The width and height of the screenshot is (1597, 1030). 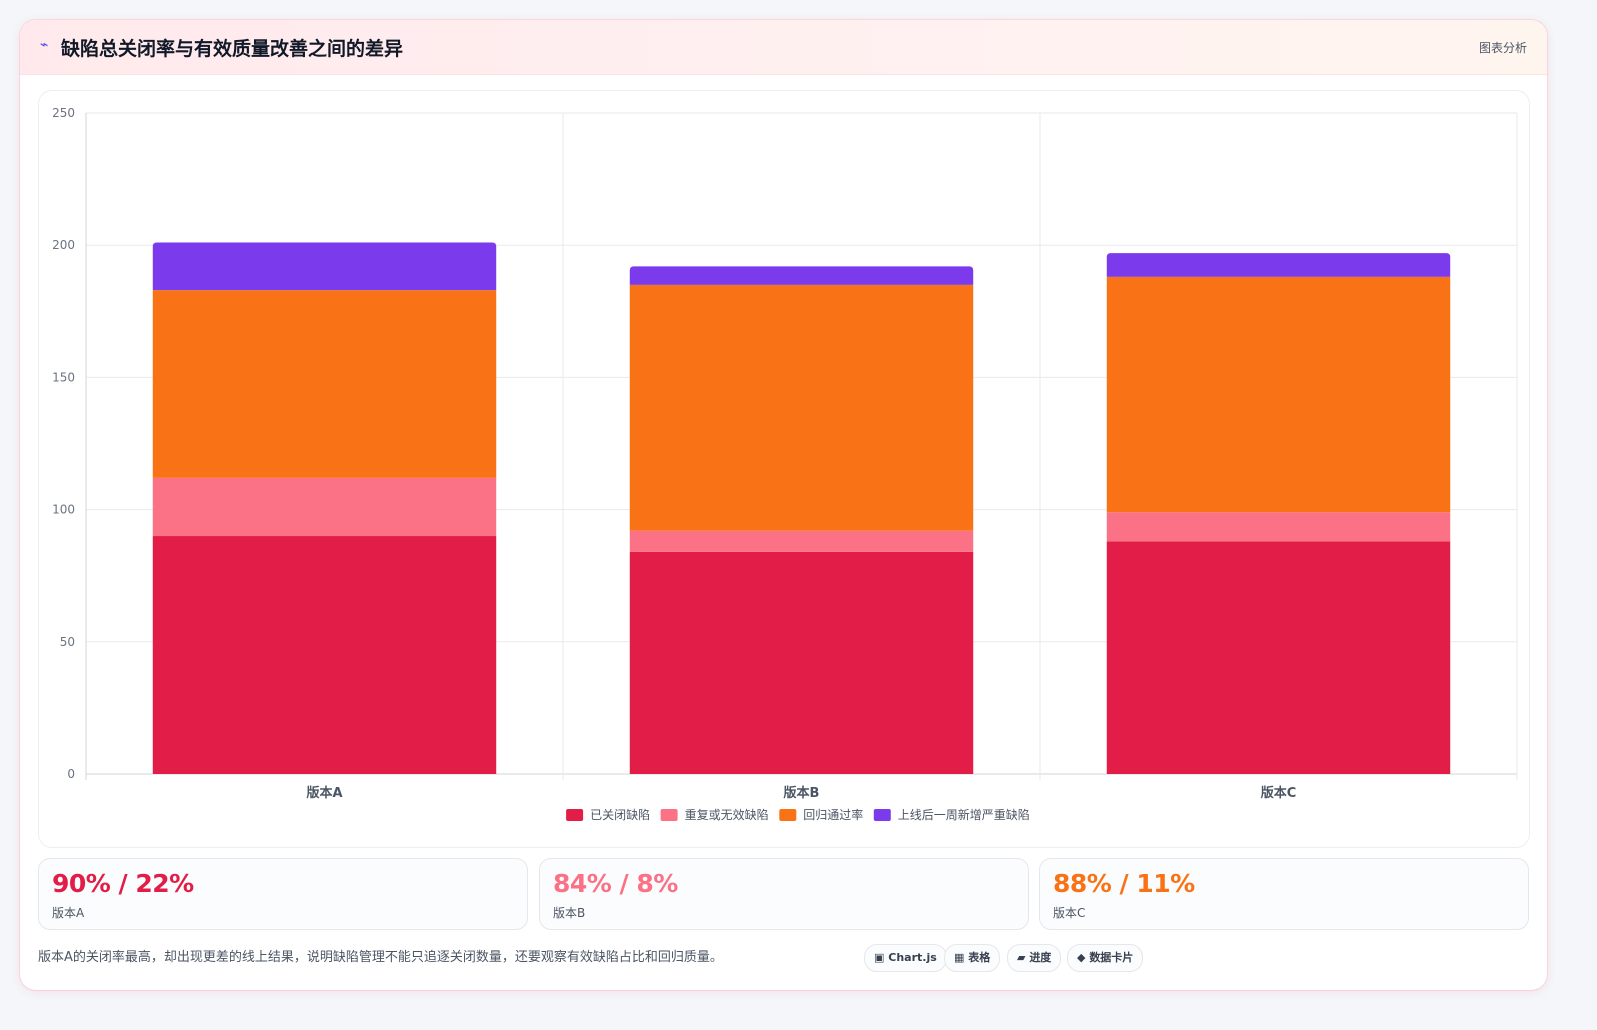 I want to click on legend-label: 已关闭缺陷, so click(x=620, y=814).